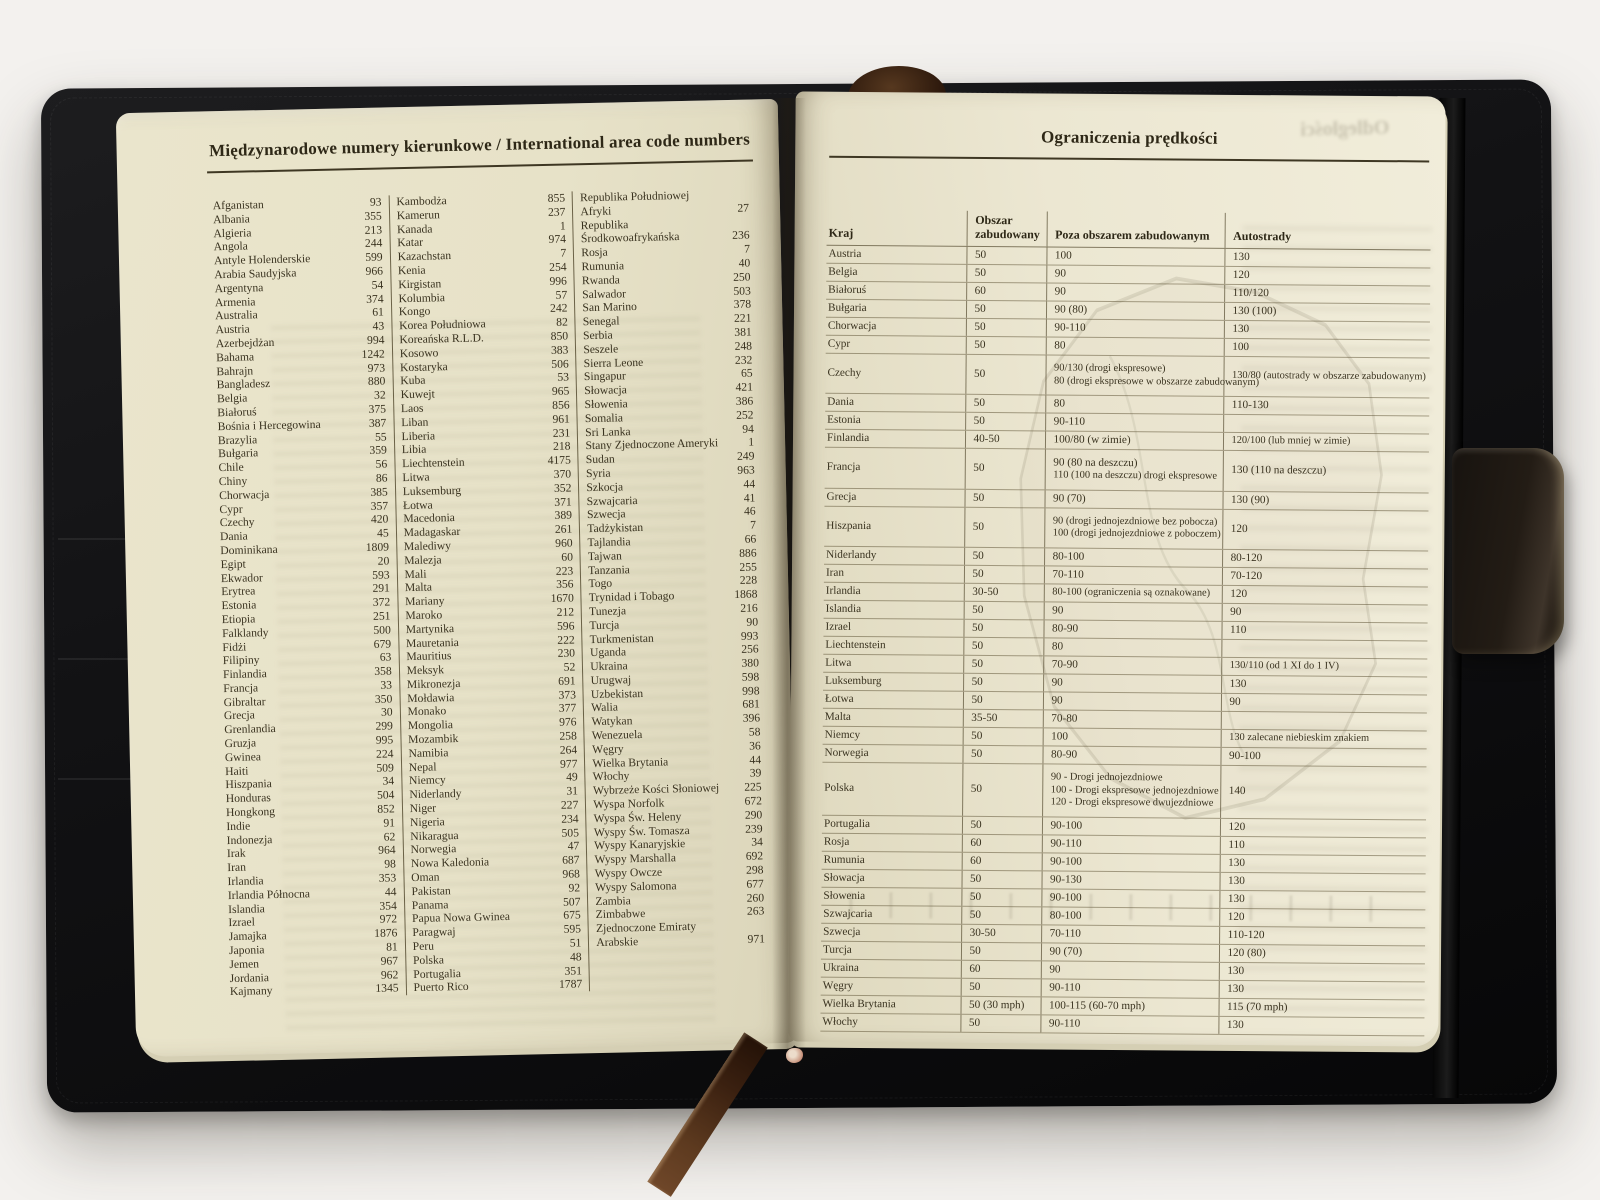 This screenshot has height=1200, width=1600. Describe the element at coordinates (1326, 406) in the screenshot. I see `table-cell: 110-130` at that location.